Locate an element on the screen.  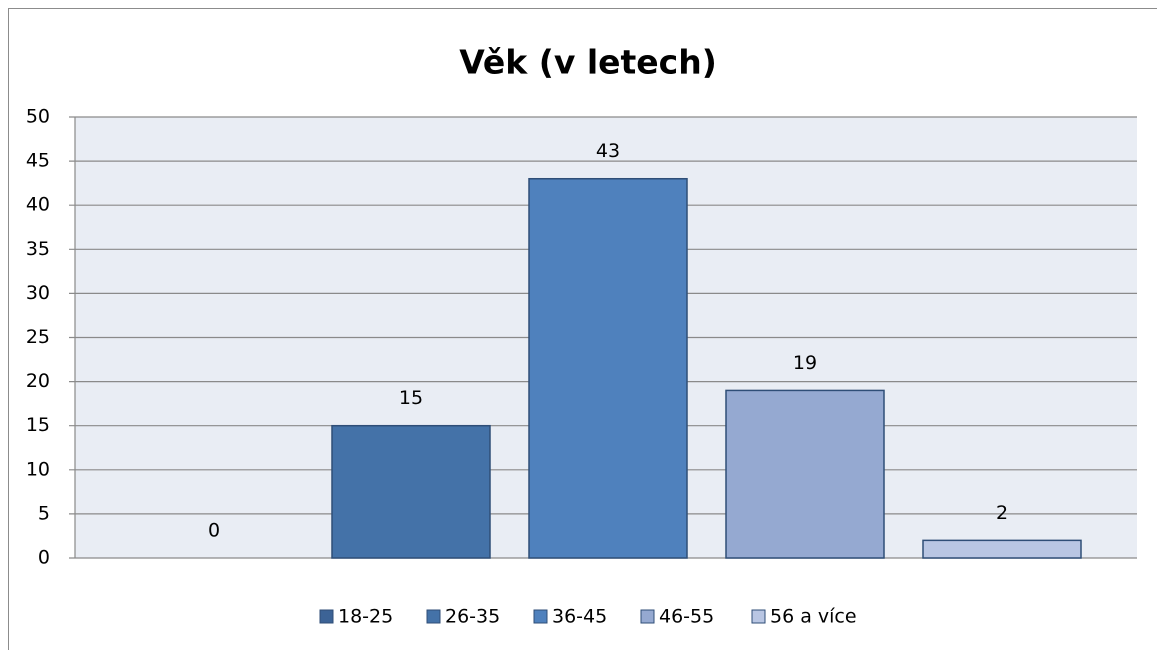
value-label: 15 is located at coordinates (411, 398).